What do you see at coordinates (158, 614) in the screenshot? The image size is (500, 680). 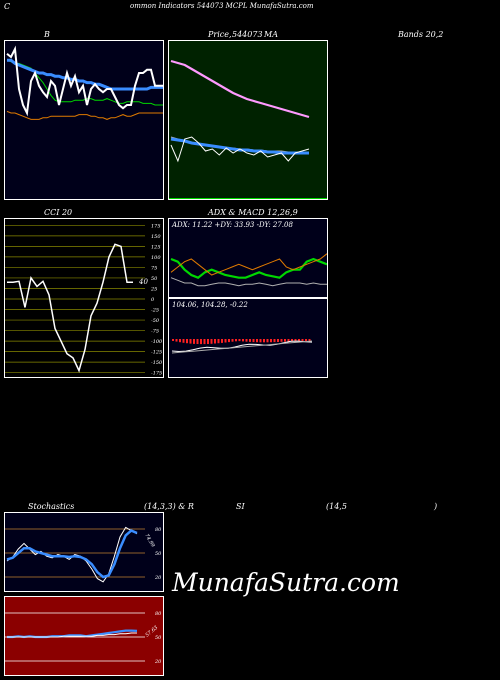 I see `rsi-tick-label: 80` at bounding box center [158, 614].